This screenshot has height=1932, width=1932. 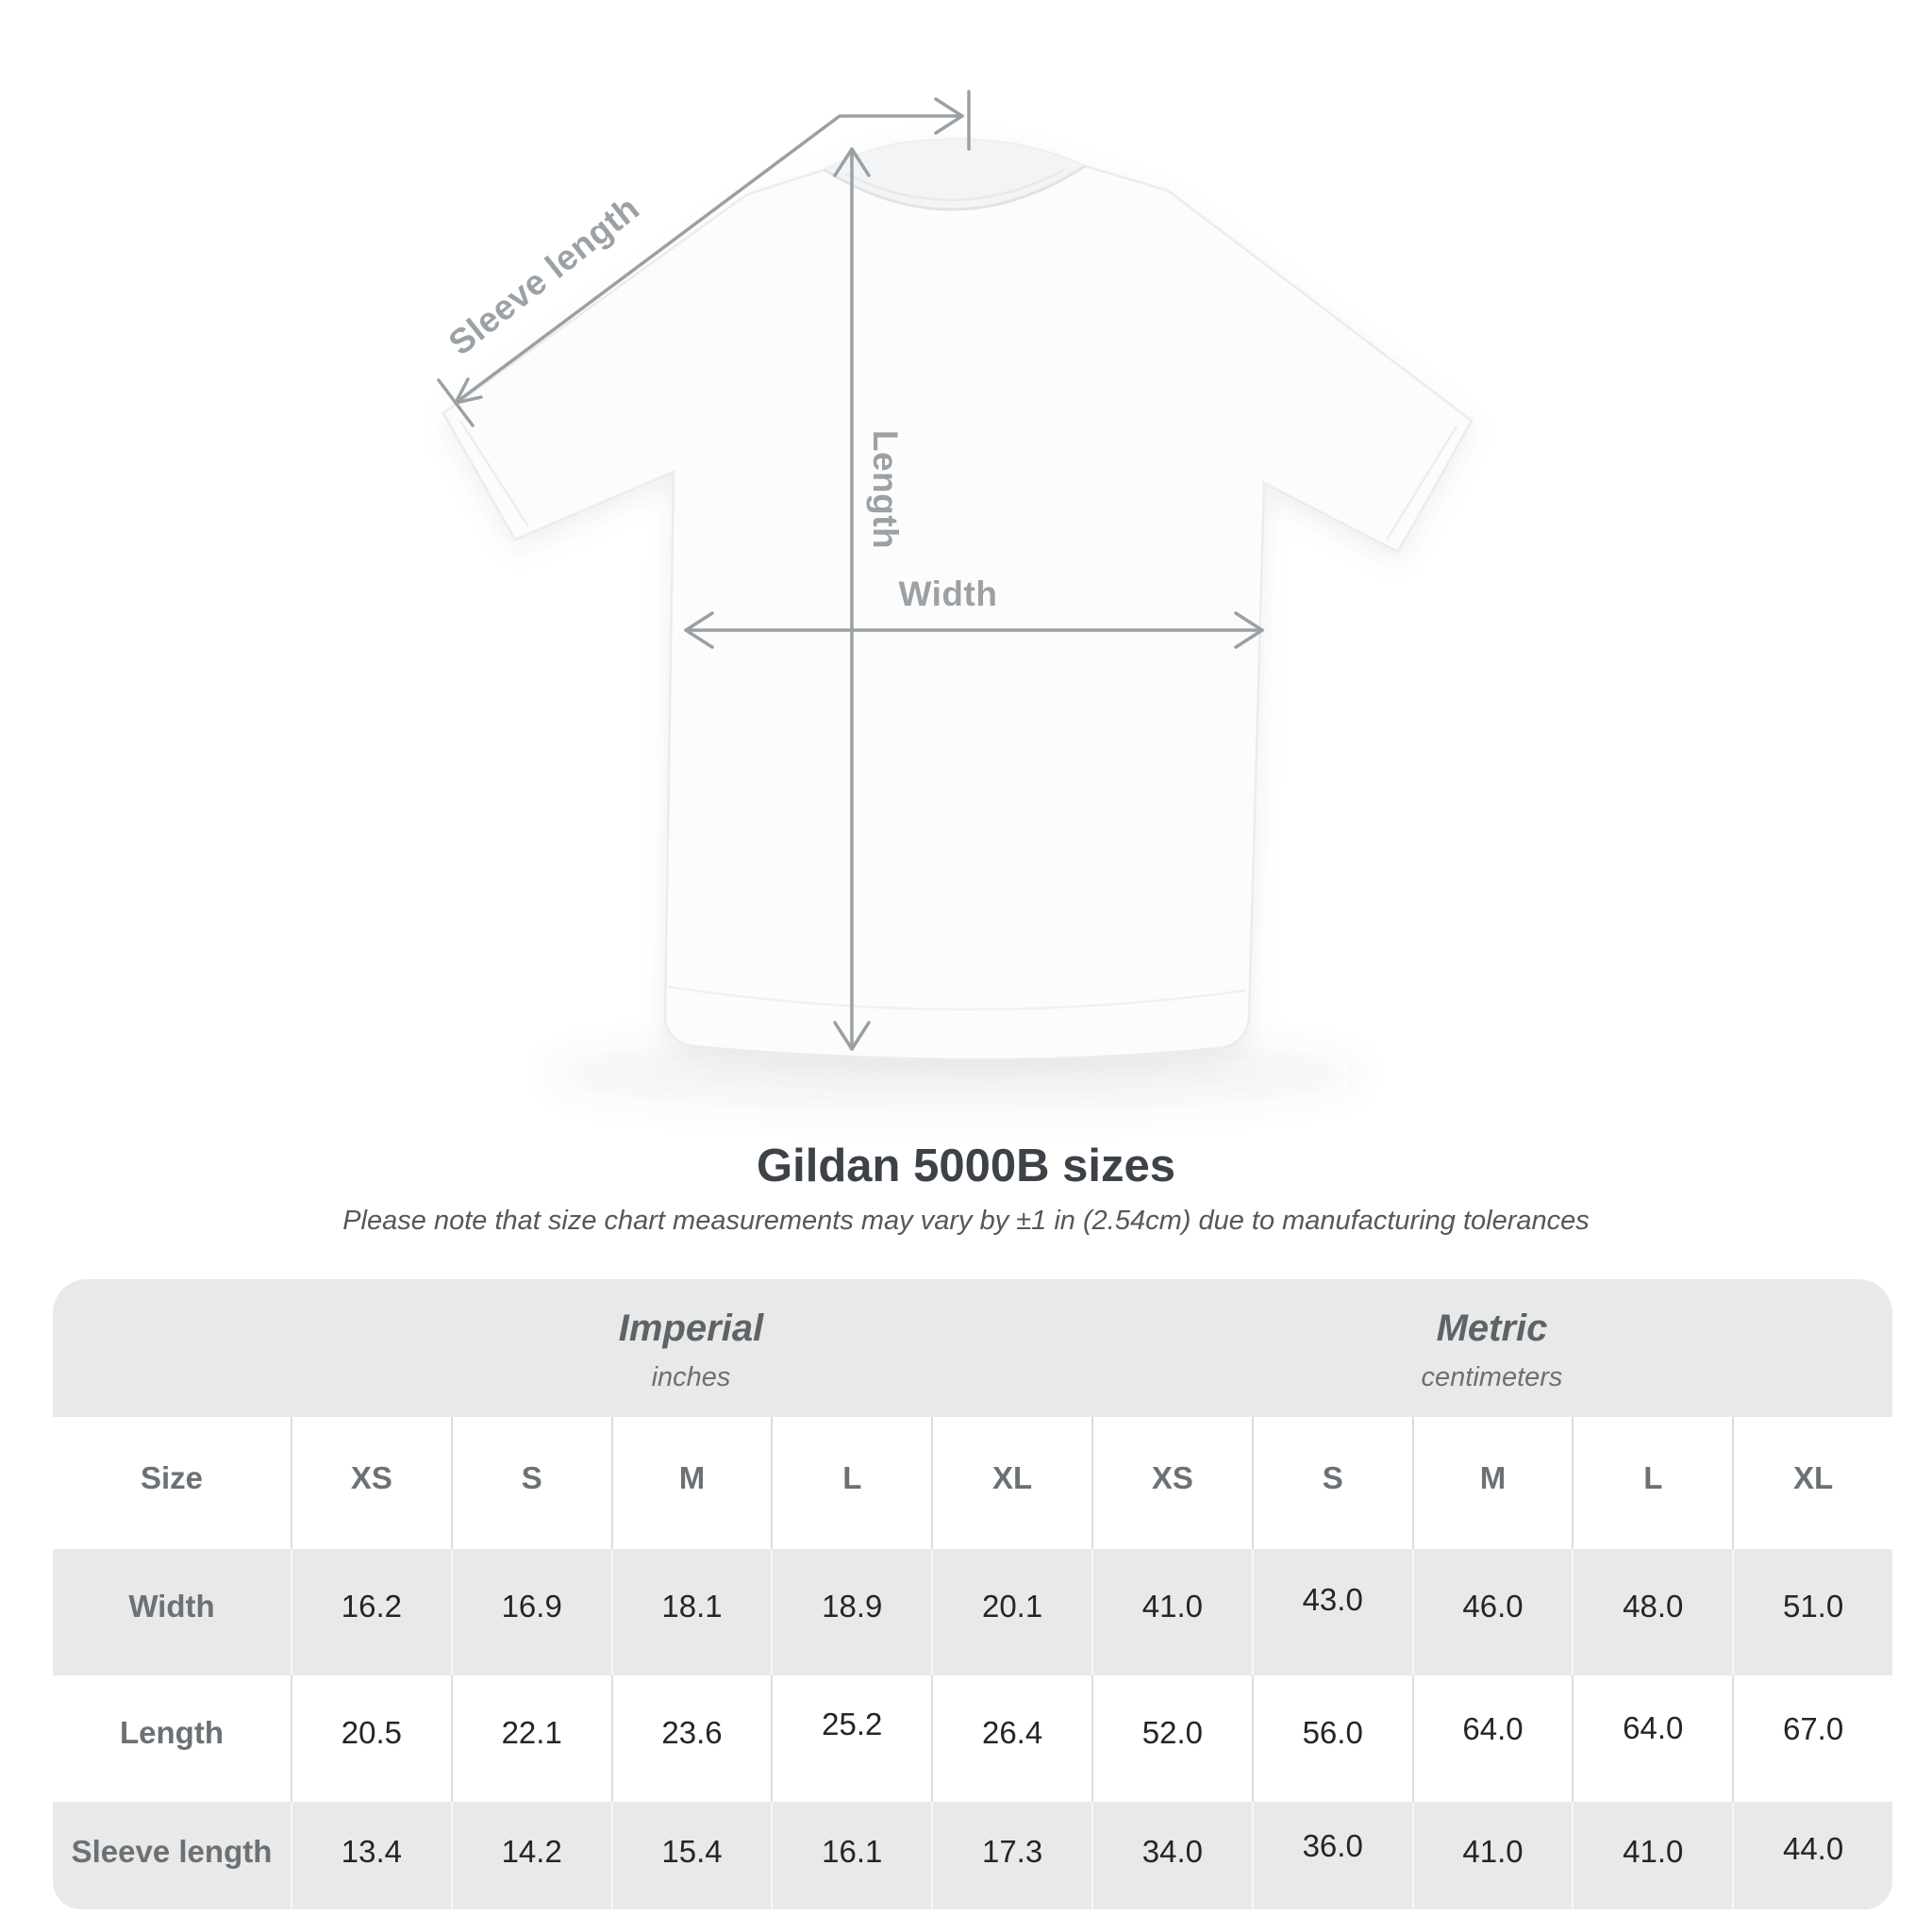 What do you see at coordinates (1172, 1856) in the screenshot?
I see `value-cell: 34.0` at bounding box center [1172, 1856].